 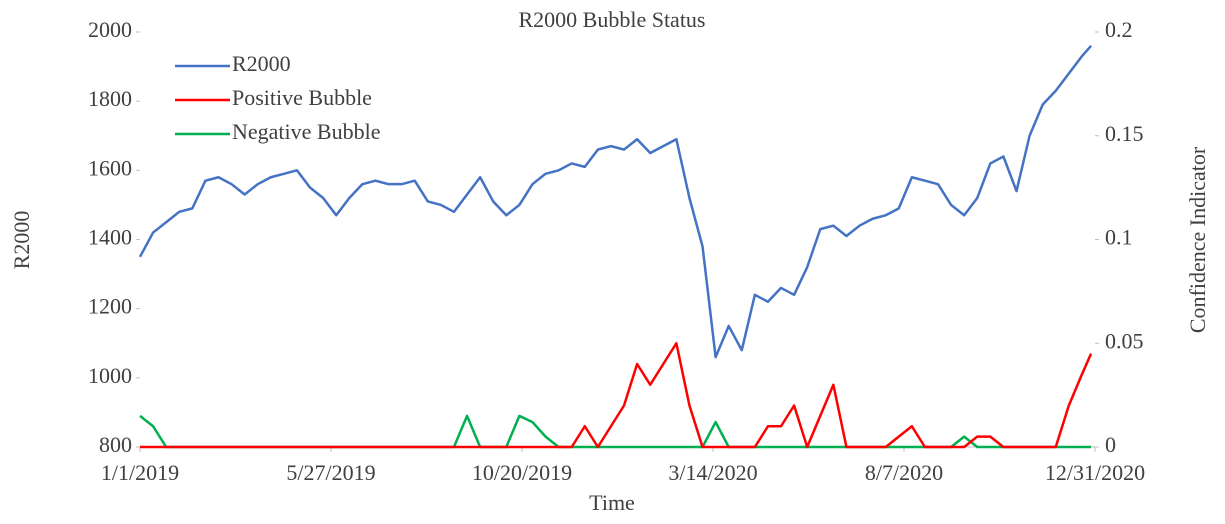 I want to click on x-tick-label: 10/20/2019, so click(x=522, y=472).